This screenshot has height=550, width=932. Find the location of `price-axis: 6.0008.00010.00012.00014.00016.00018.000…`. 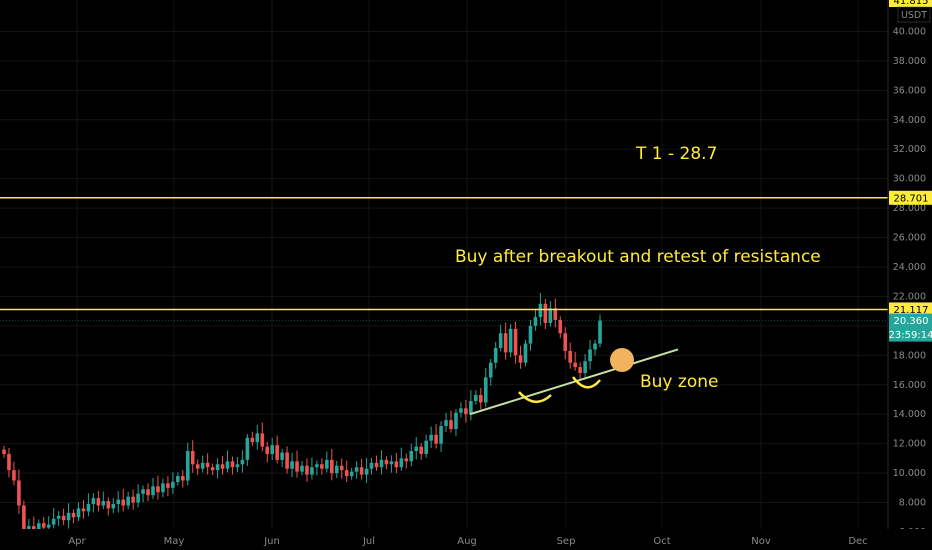

price-axis: 6.0008.00010.00012.00014.00016.00018.000… is located at coordinates (909, 269).